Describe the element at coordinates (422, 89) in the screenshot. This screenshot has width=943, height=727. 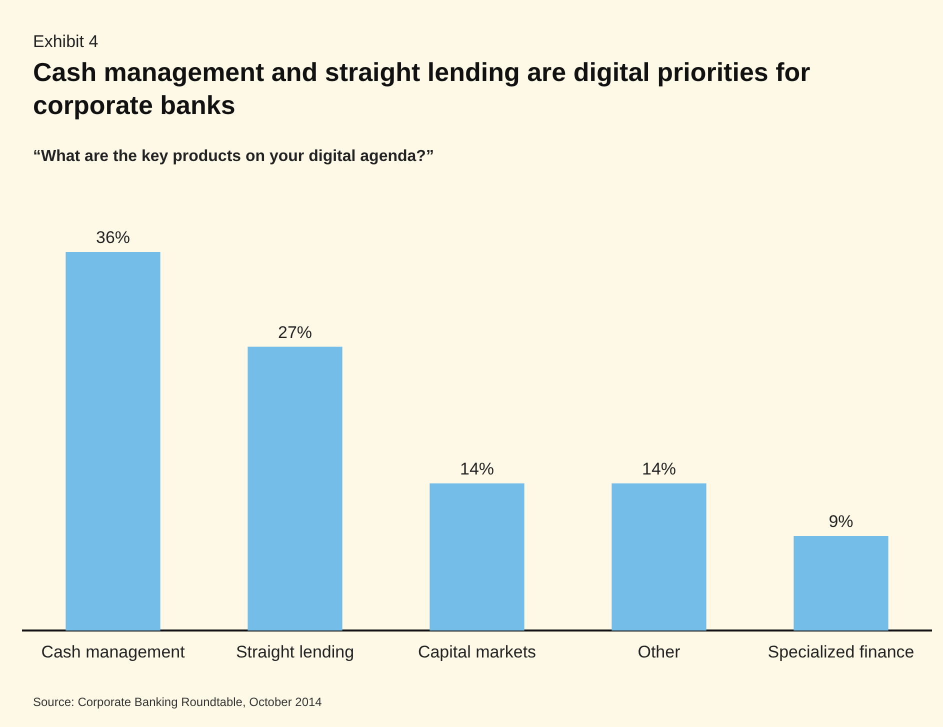
I see `chart-title: Cash management and straight lending are digital priorities for corporate banks` at that location.